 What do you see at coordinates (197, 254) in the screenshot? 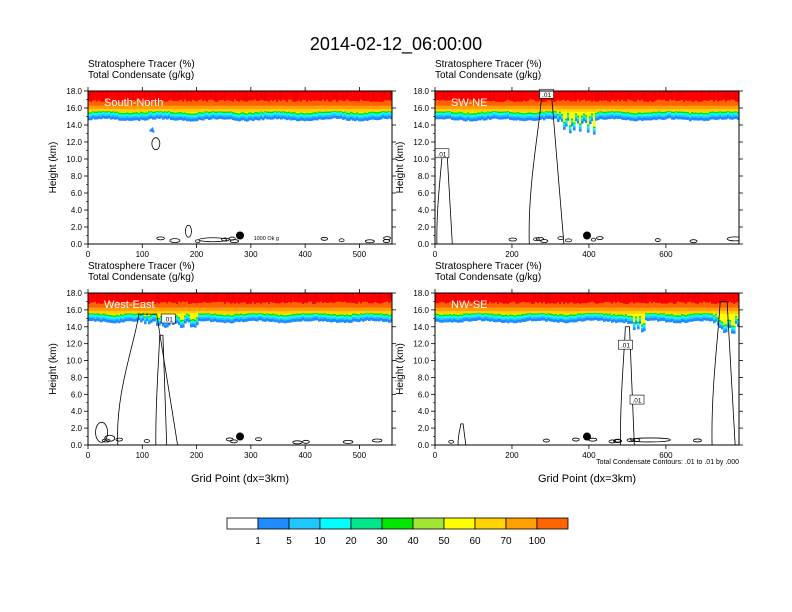
I see `x-tick-label: 200` at bounding box center [197, 254].